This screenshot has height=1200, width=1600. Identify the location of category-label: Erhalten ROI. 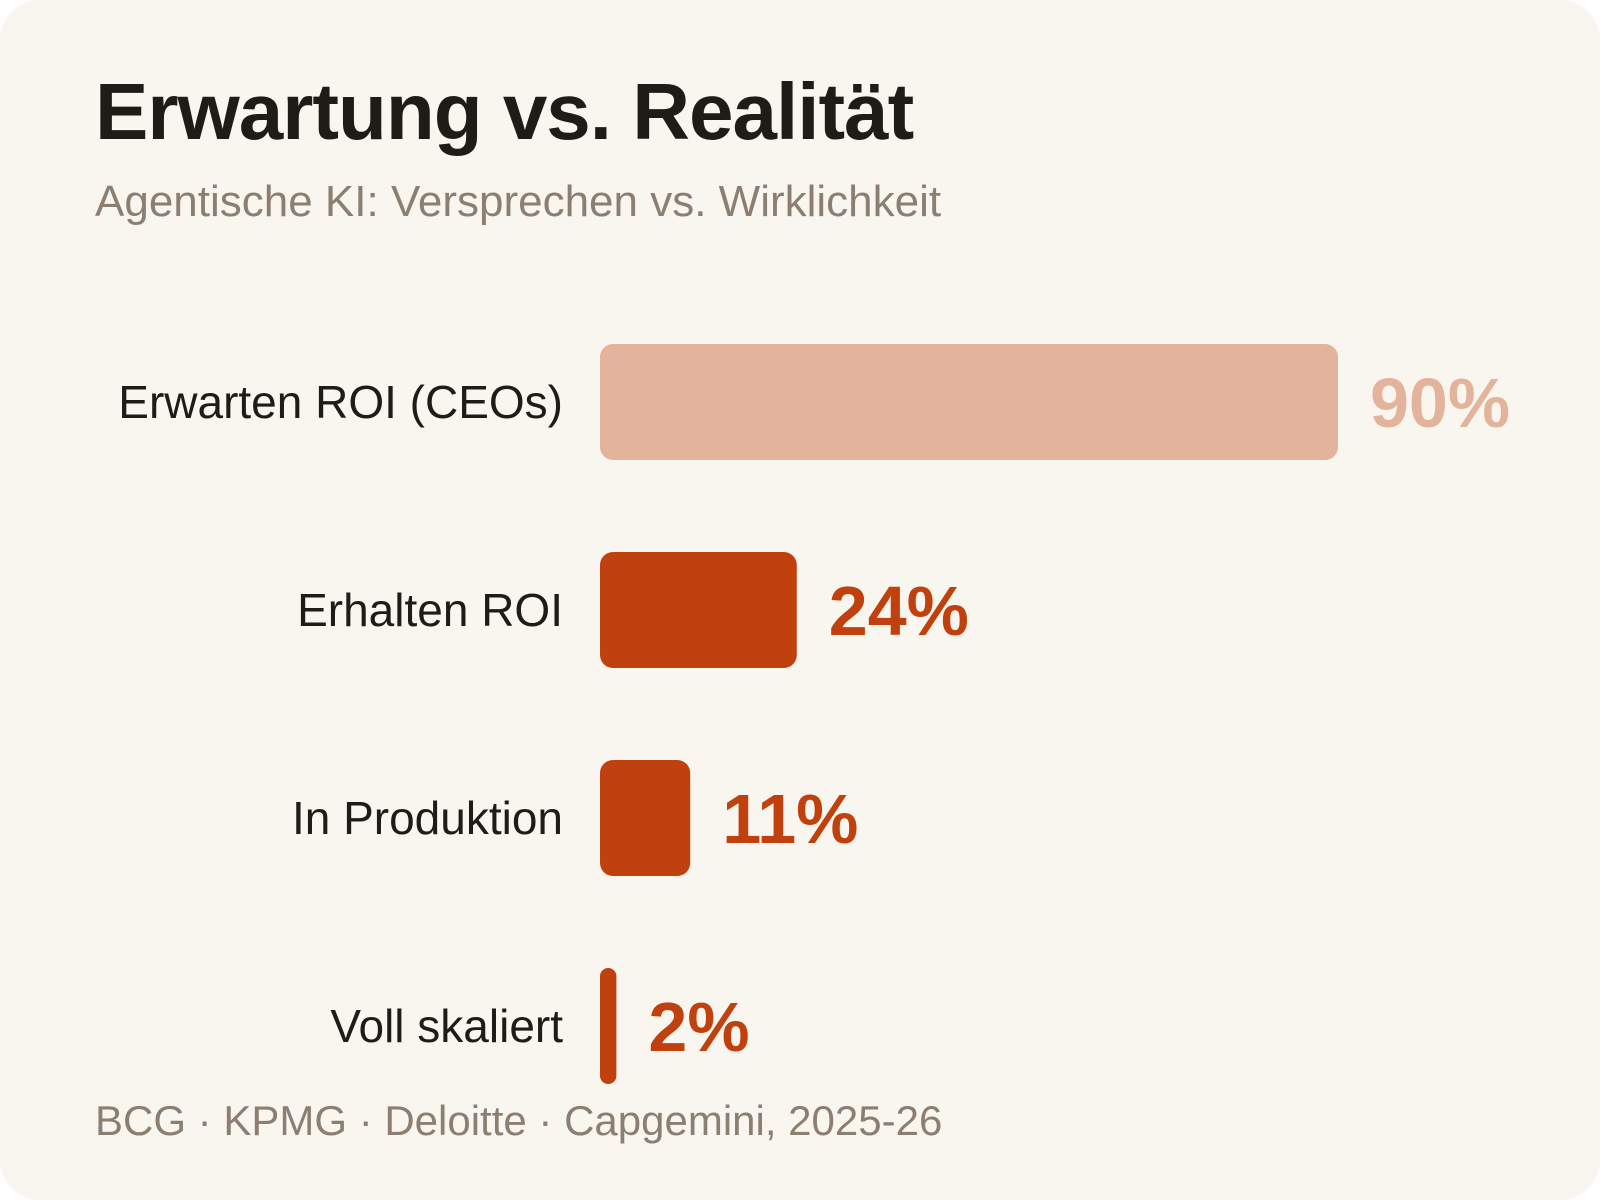
(430, 610).